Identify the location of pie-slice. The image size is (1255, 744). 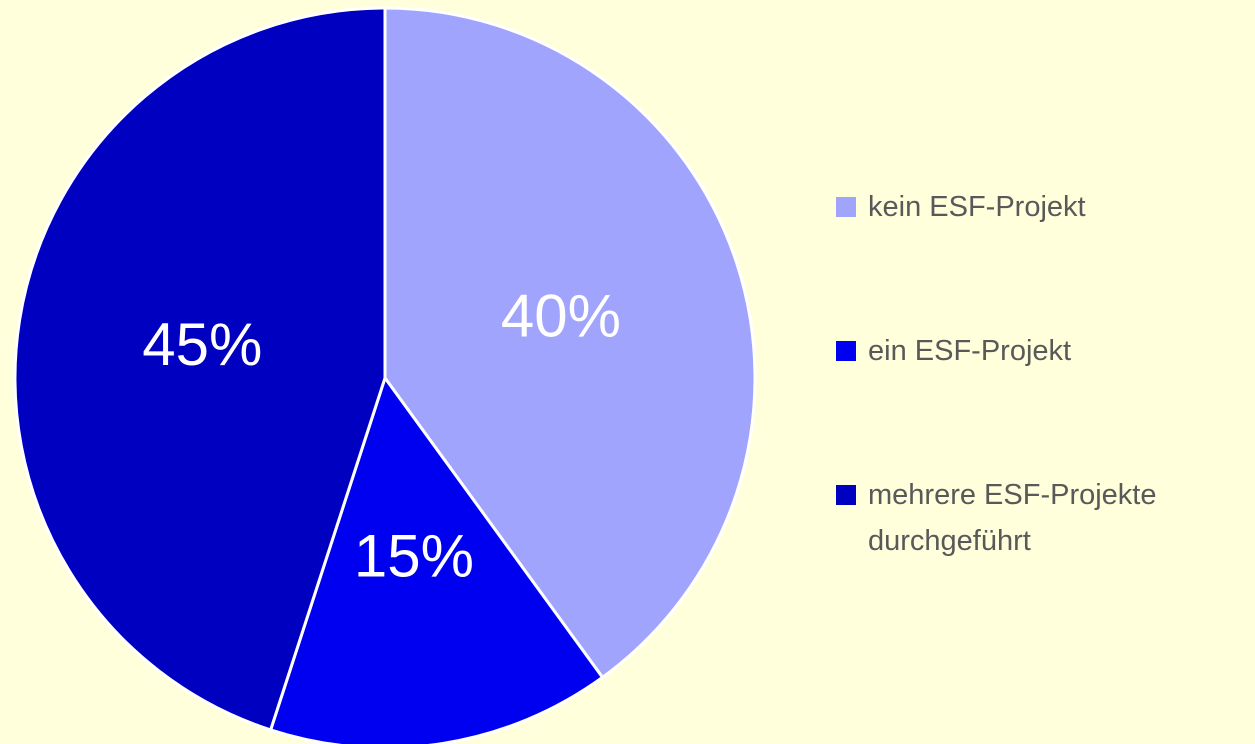
(436, 559).